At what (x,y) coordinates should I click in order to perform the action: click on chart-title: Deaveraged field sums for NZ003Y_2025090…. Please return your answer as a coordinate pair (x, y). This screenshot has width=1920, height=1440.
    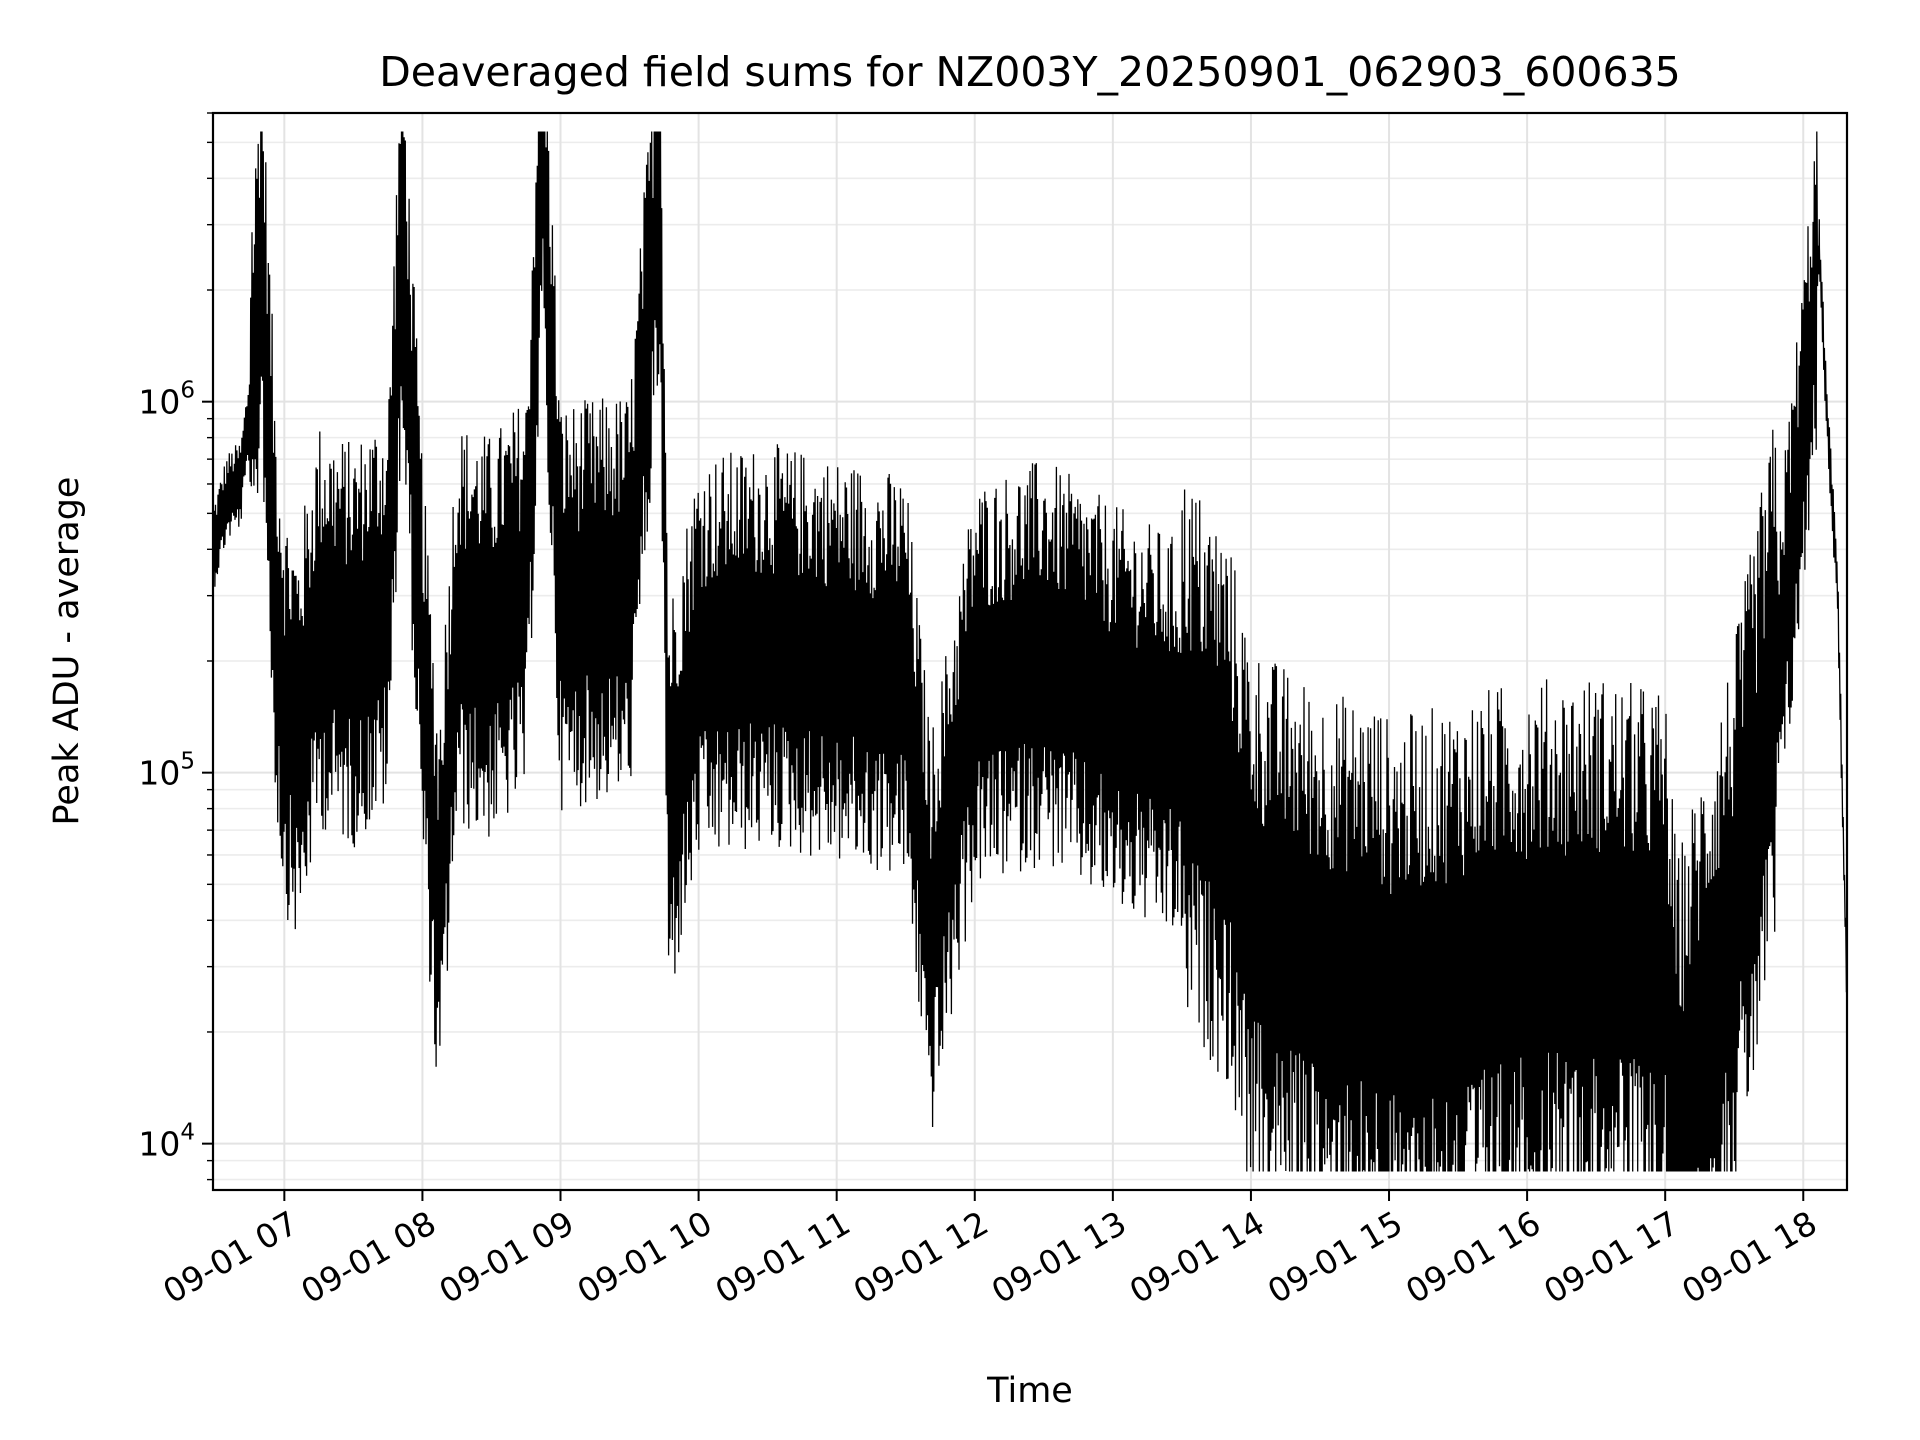
    Looking at the image, I should click on (1030, 72).